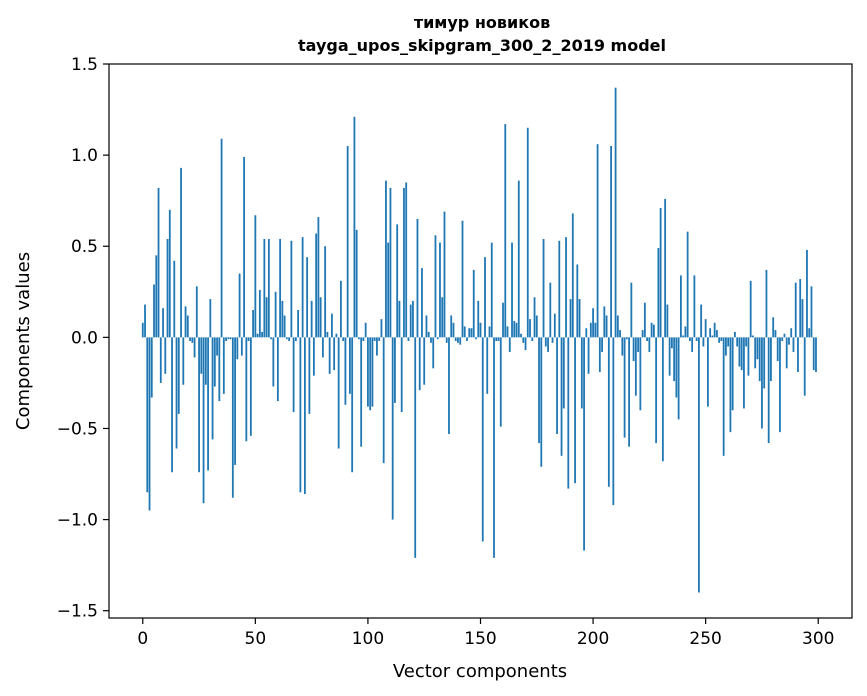 The image size is (867, 696). What do you see at coordinates (368, 639) in the screenshot?
I see `x-tick-label: 100` at bounding box center [368, 639].